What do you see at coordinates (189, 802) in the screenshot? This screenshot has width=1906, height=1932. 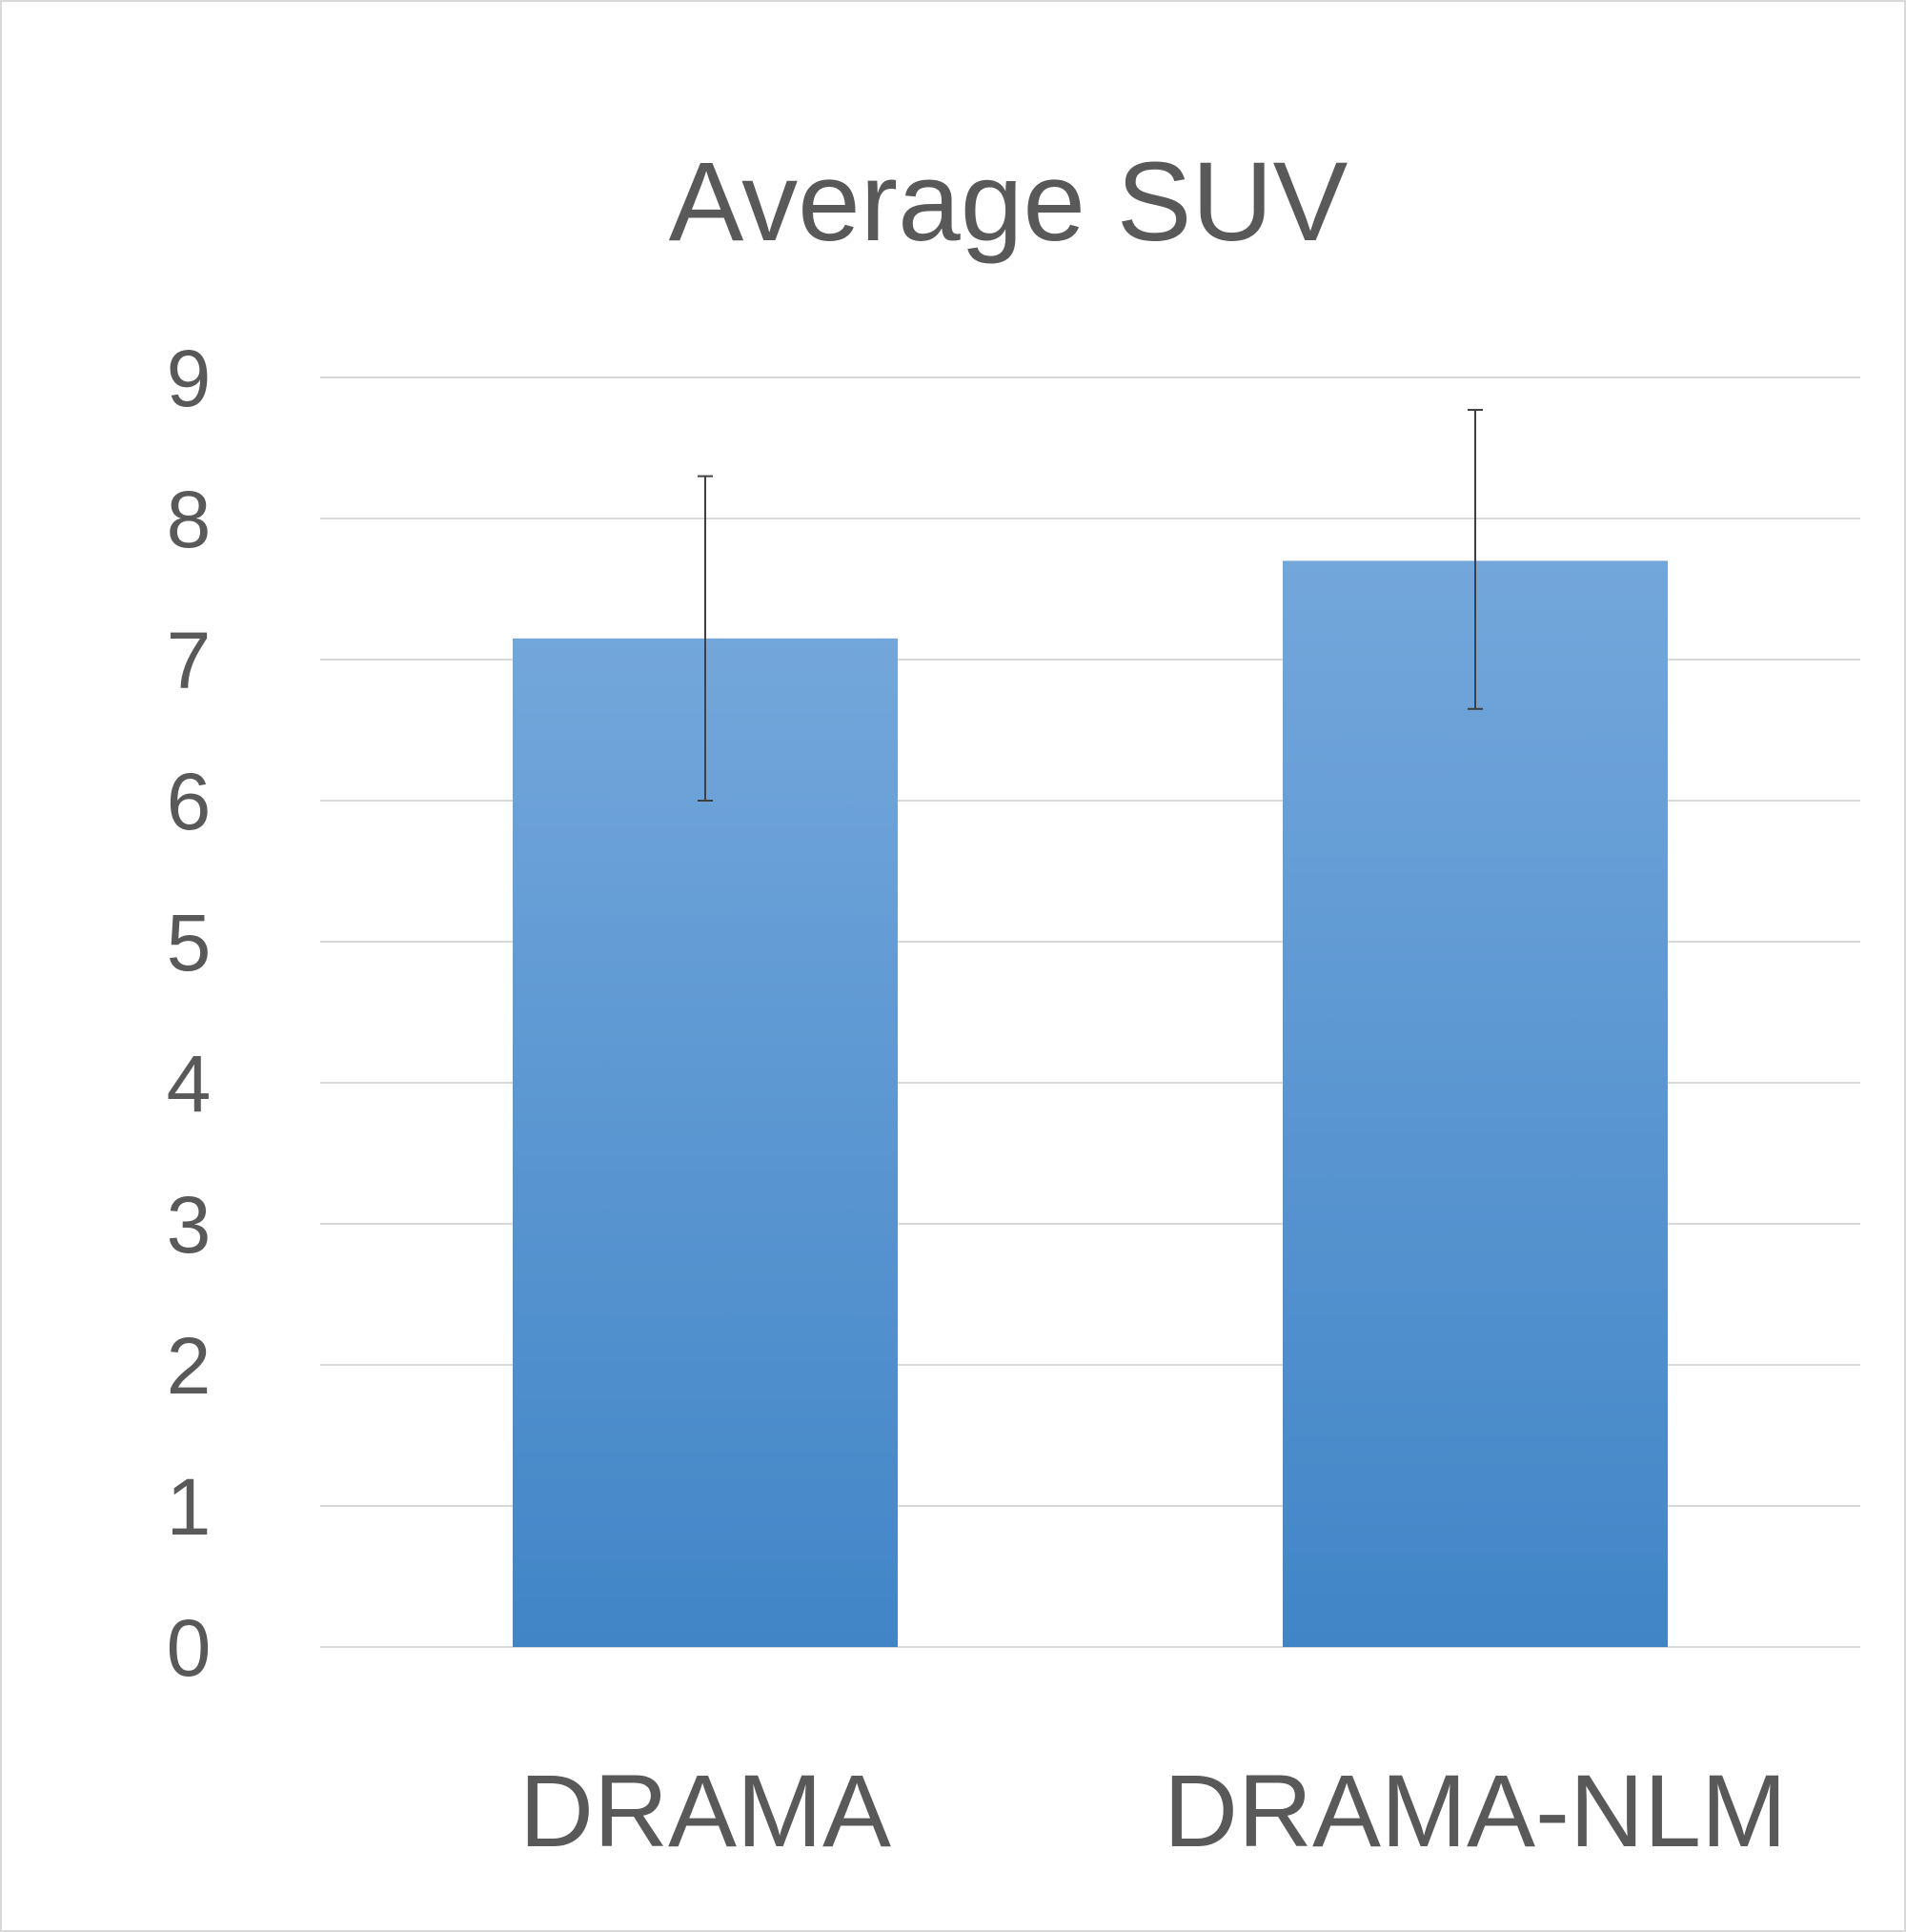 I see `y-tick-label: 6` at bounding box center [189, 802].